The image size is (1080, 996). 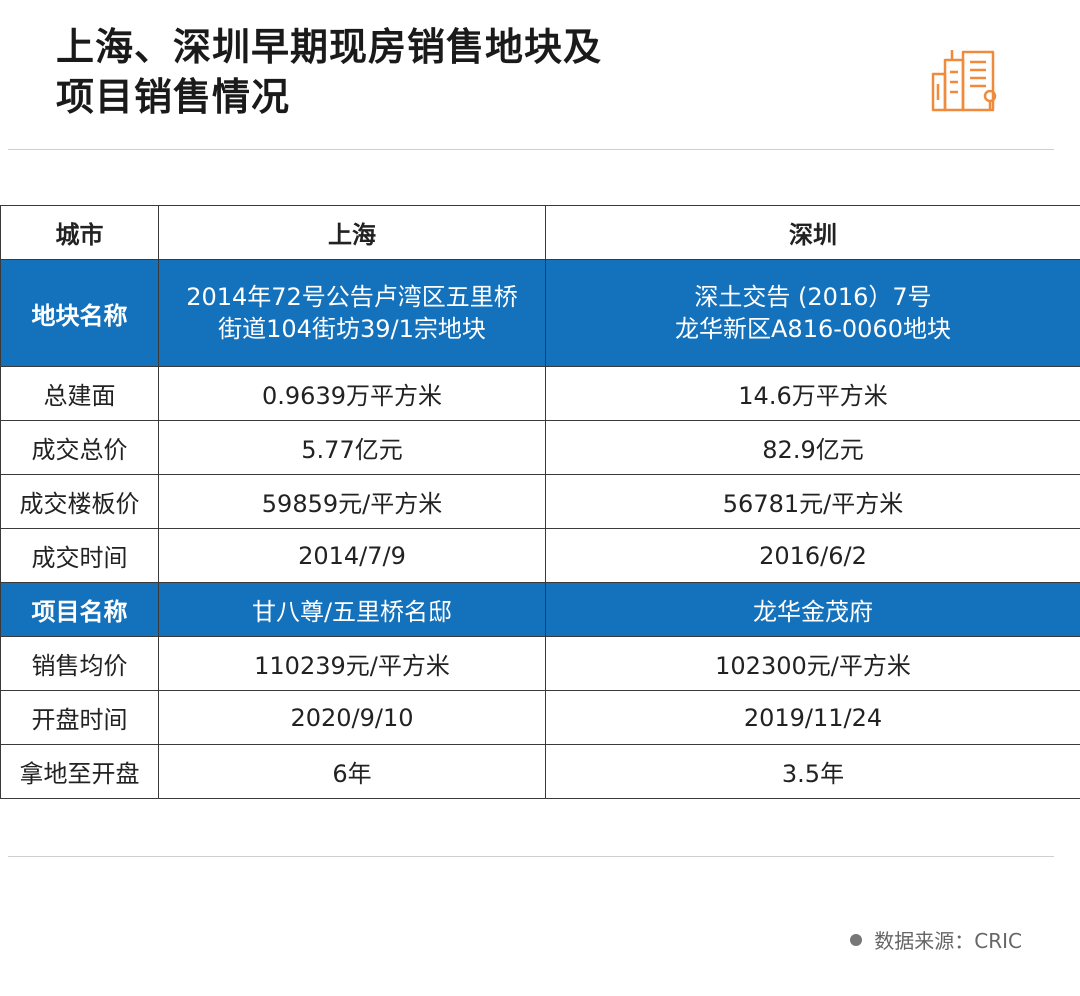 What do you see at coordinates (79, 393) in the screenshot?
I see `row-label: 总建面` at bounding box center [79, 393].